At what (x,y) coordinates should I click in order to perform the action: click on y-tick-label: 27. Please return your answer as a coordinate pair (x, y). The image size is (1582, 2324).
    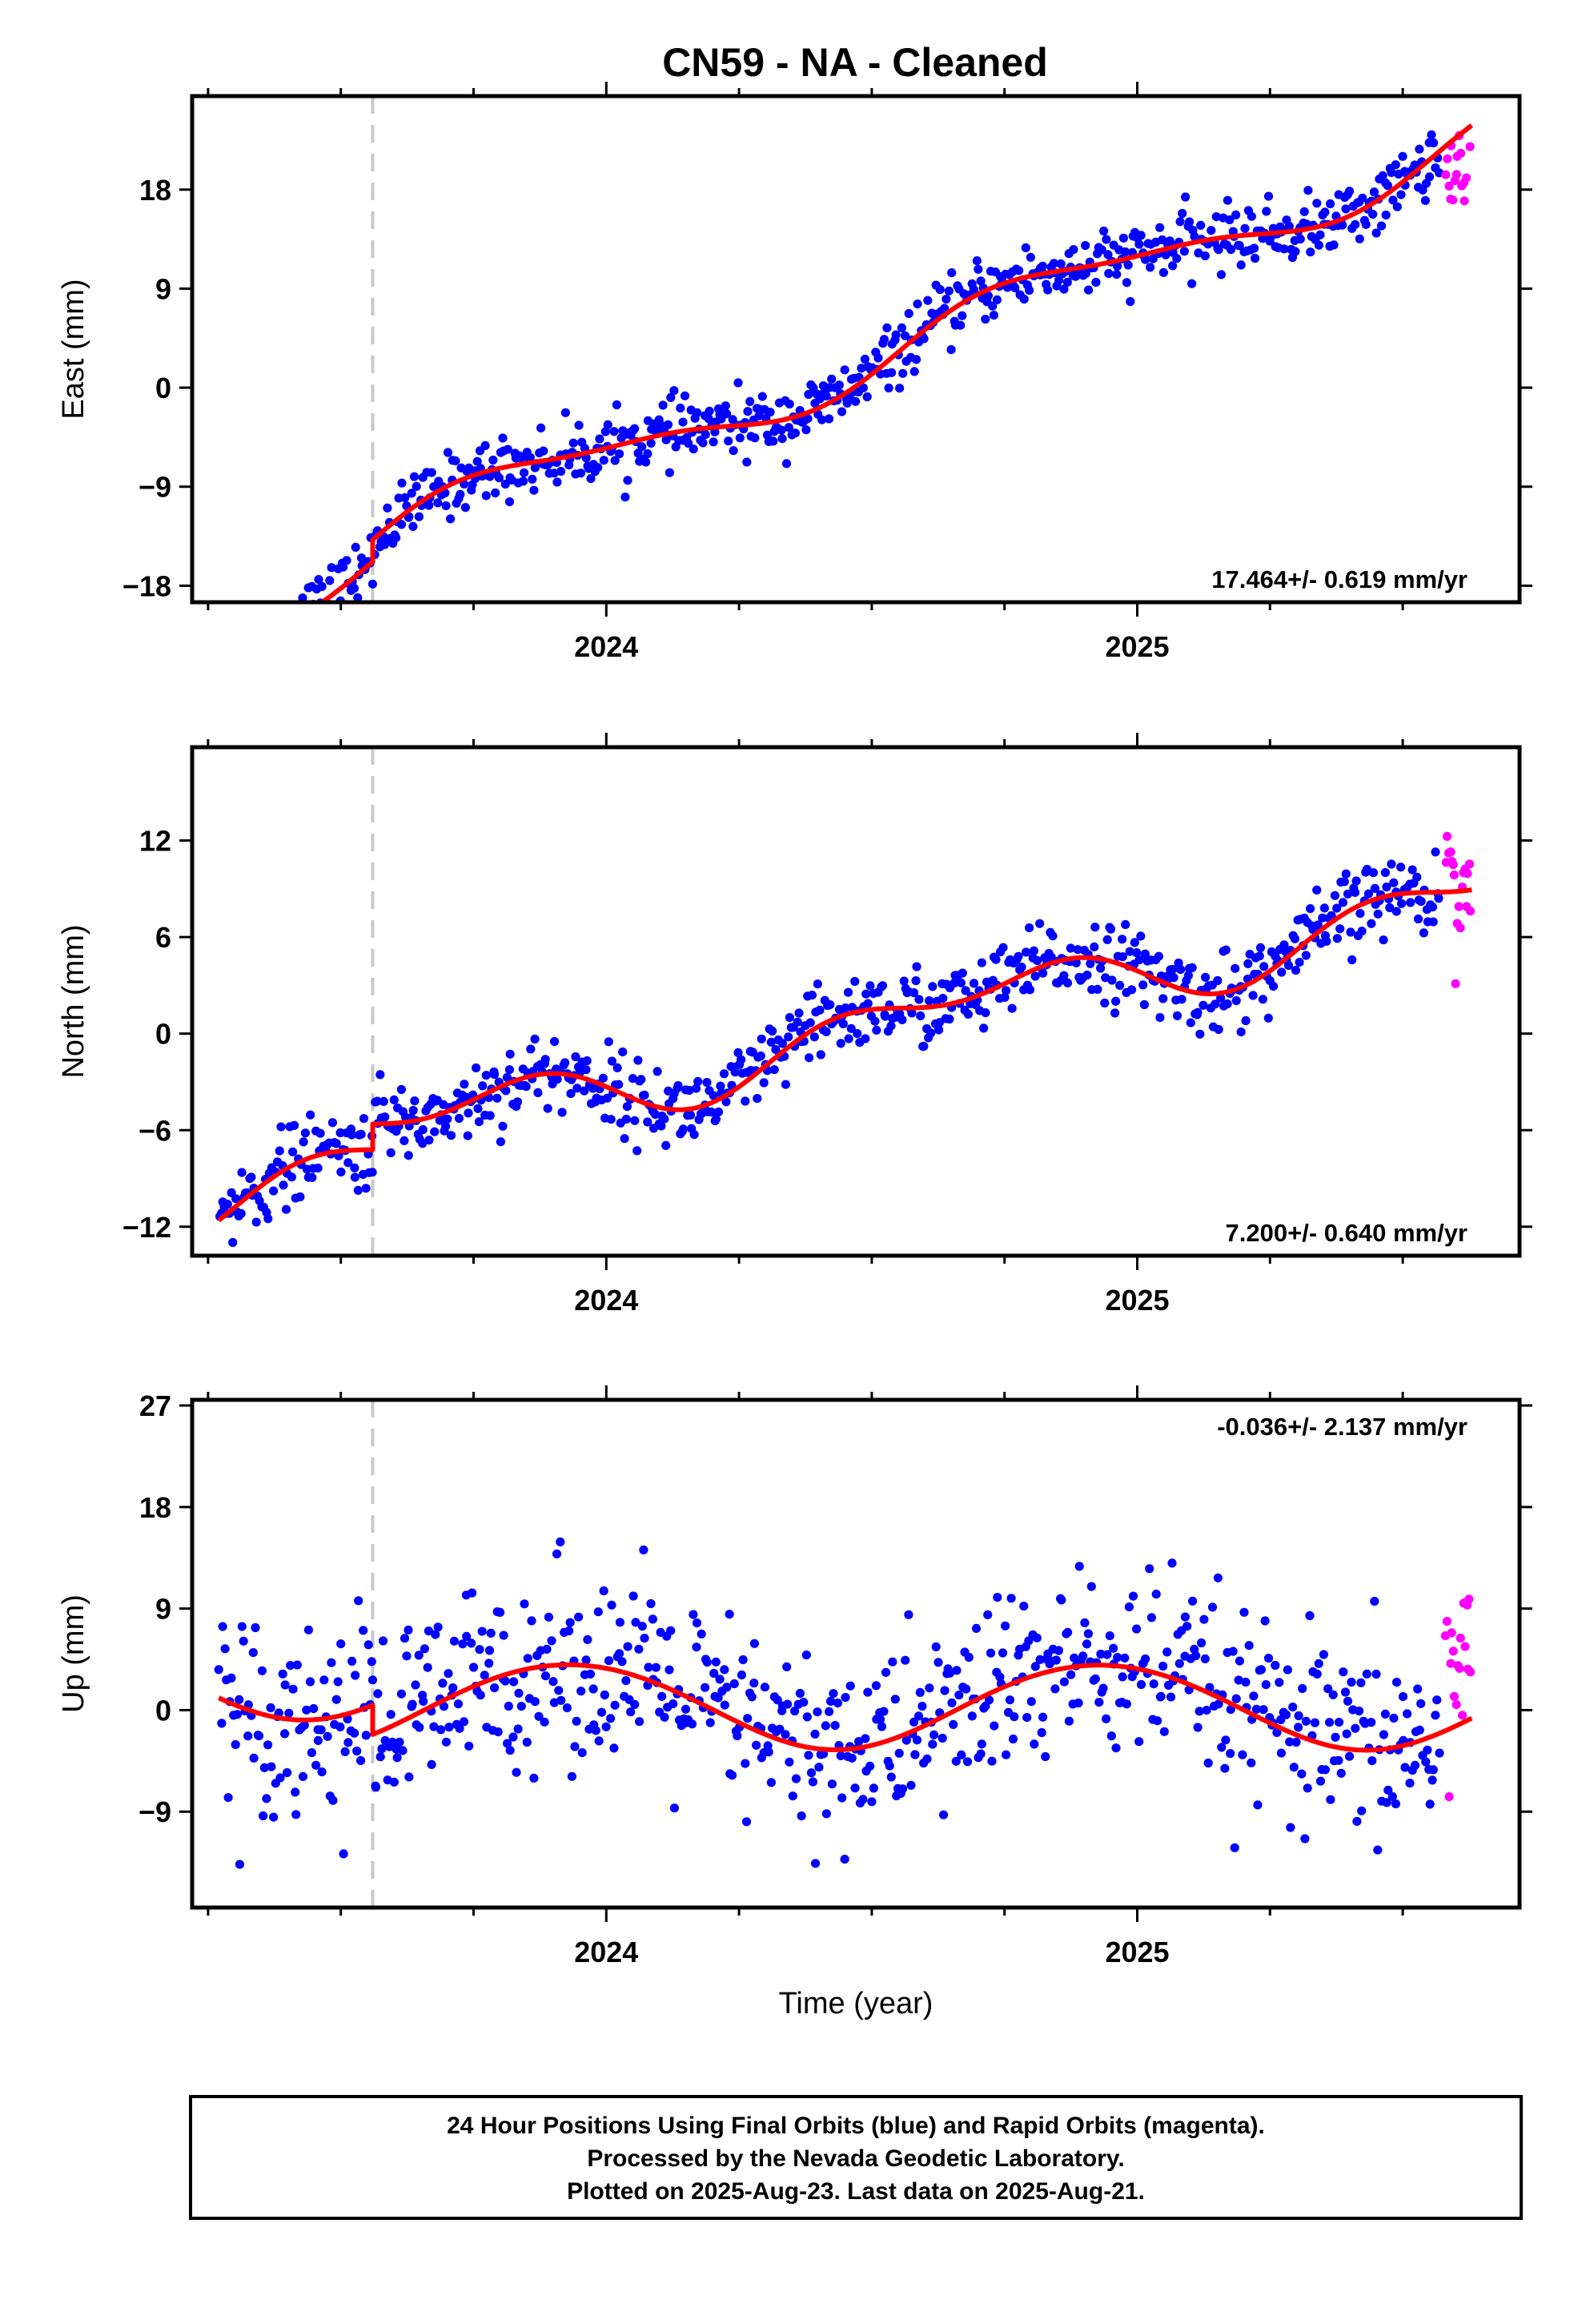
    Looking at the image, I should click on (155, 1405).